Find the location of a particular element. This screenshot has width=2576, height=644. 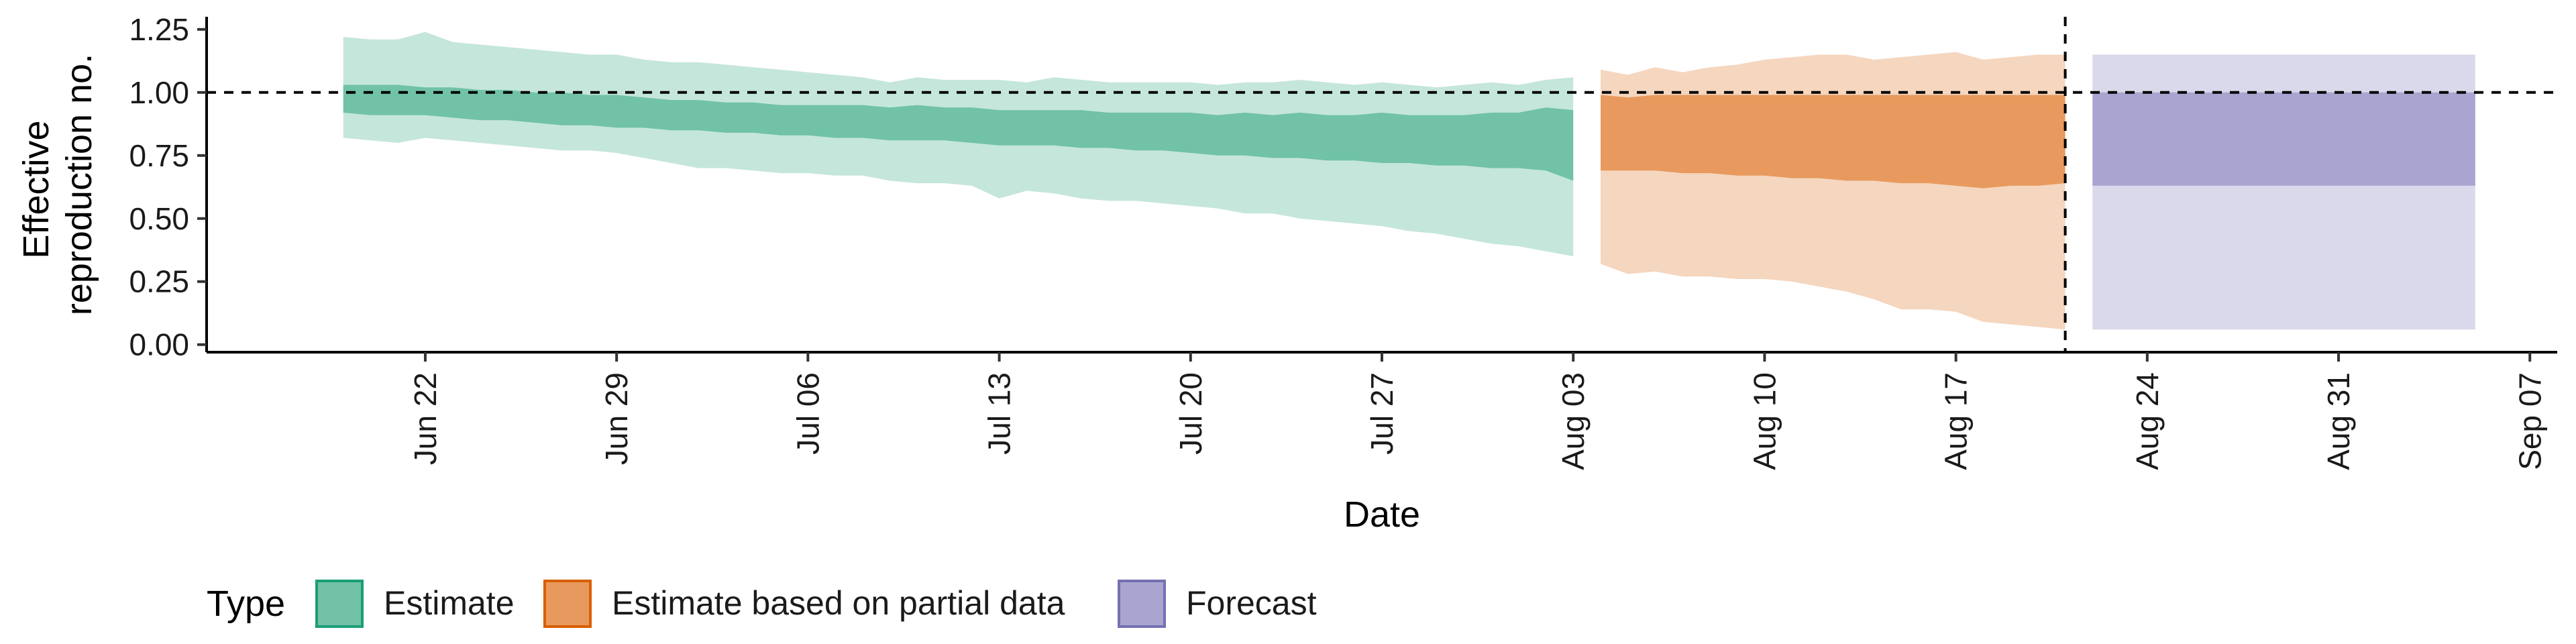

y-tick-label: 1.25 is located at coordinates (159, 29).